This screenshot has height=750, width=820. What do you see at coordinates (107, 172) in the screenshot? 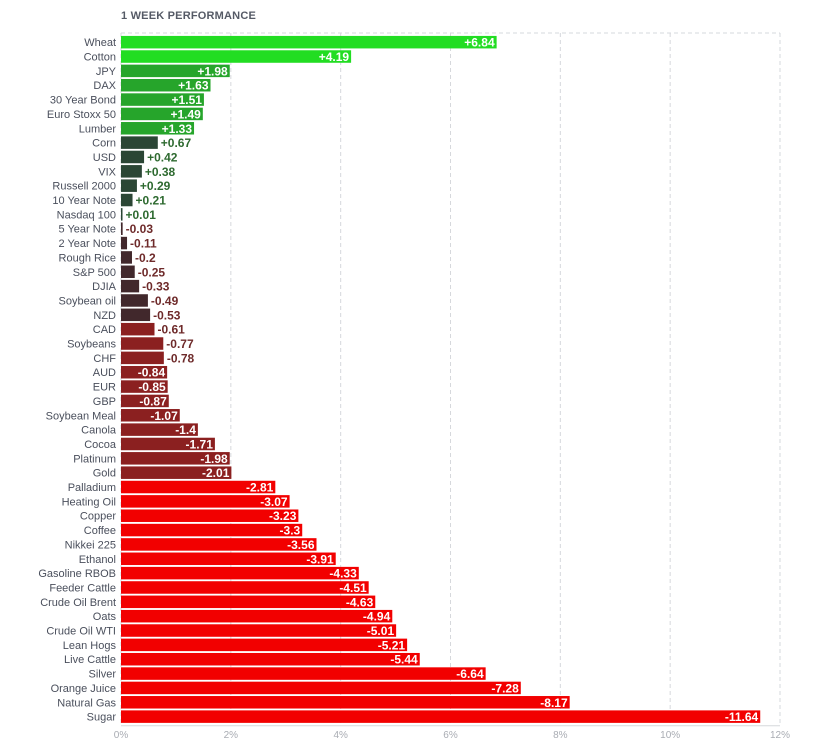
I see `category-label: VIX` at bounding box center [107, 172].